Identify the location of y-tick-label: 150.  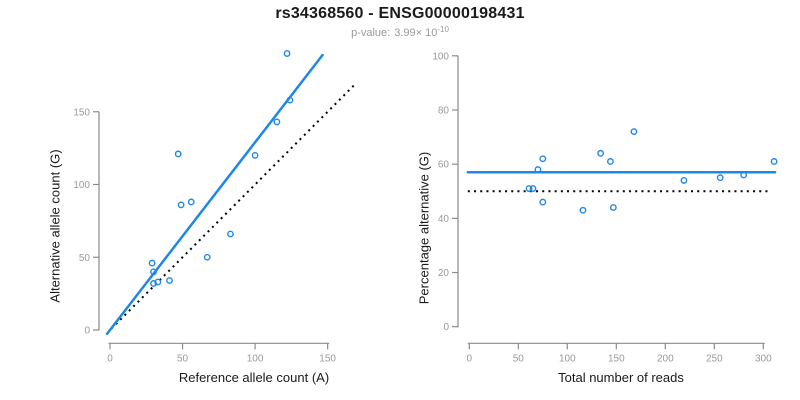
(81, 112).